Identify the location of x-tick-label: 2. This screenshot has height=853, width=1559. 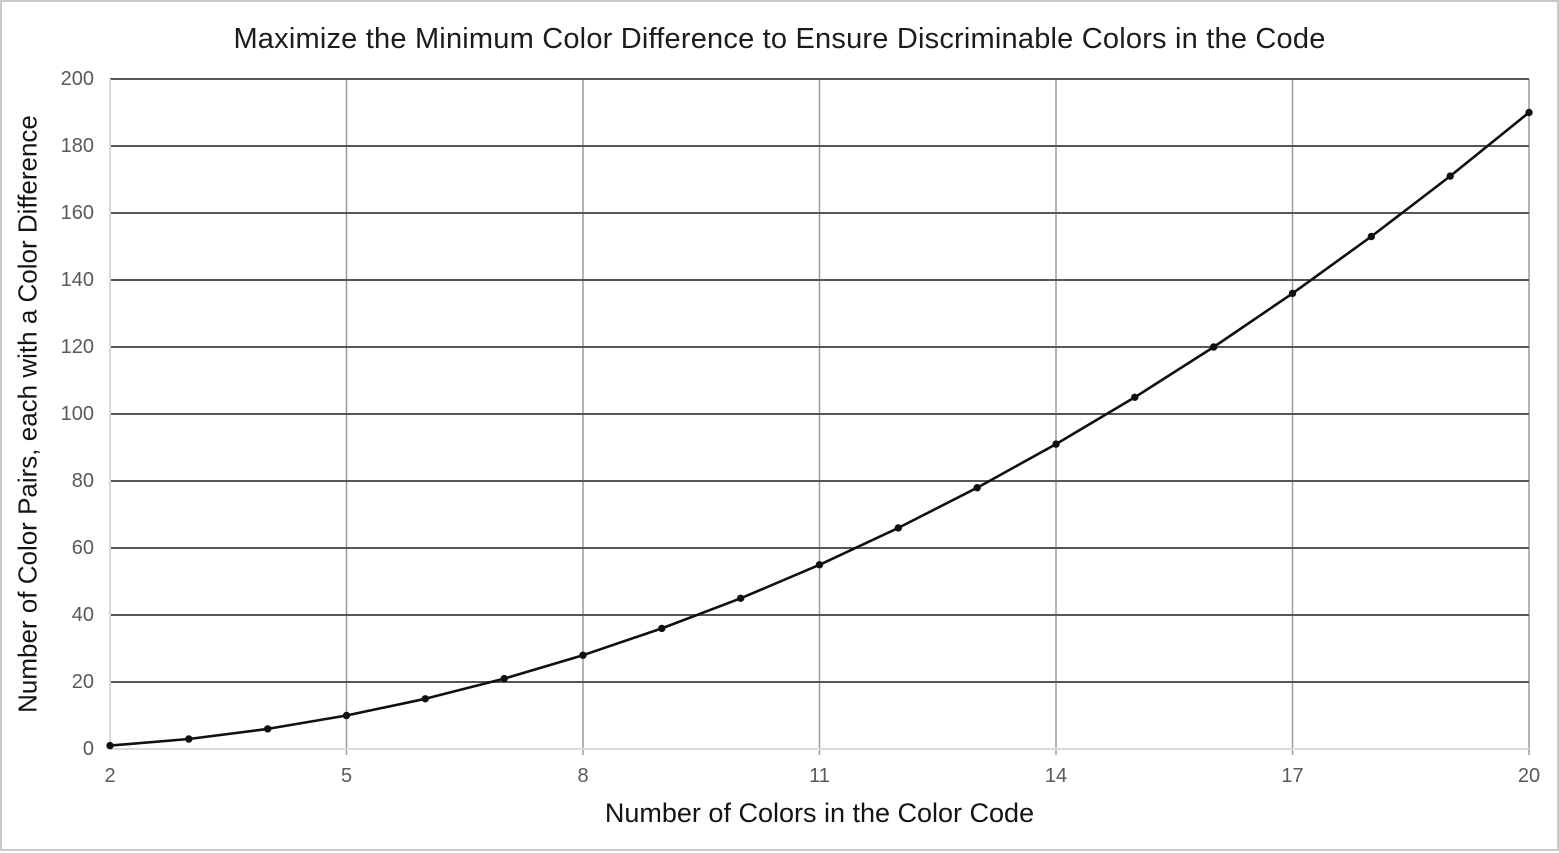
(110, 776).